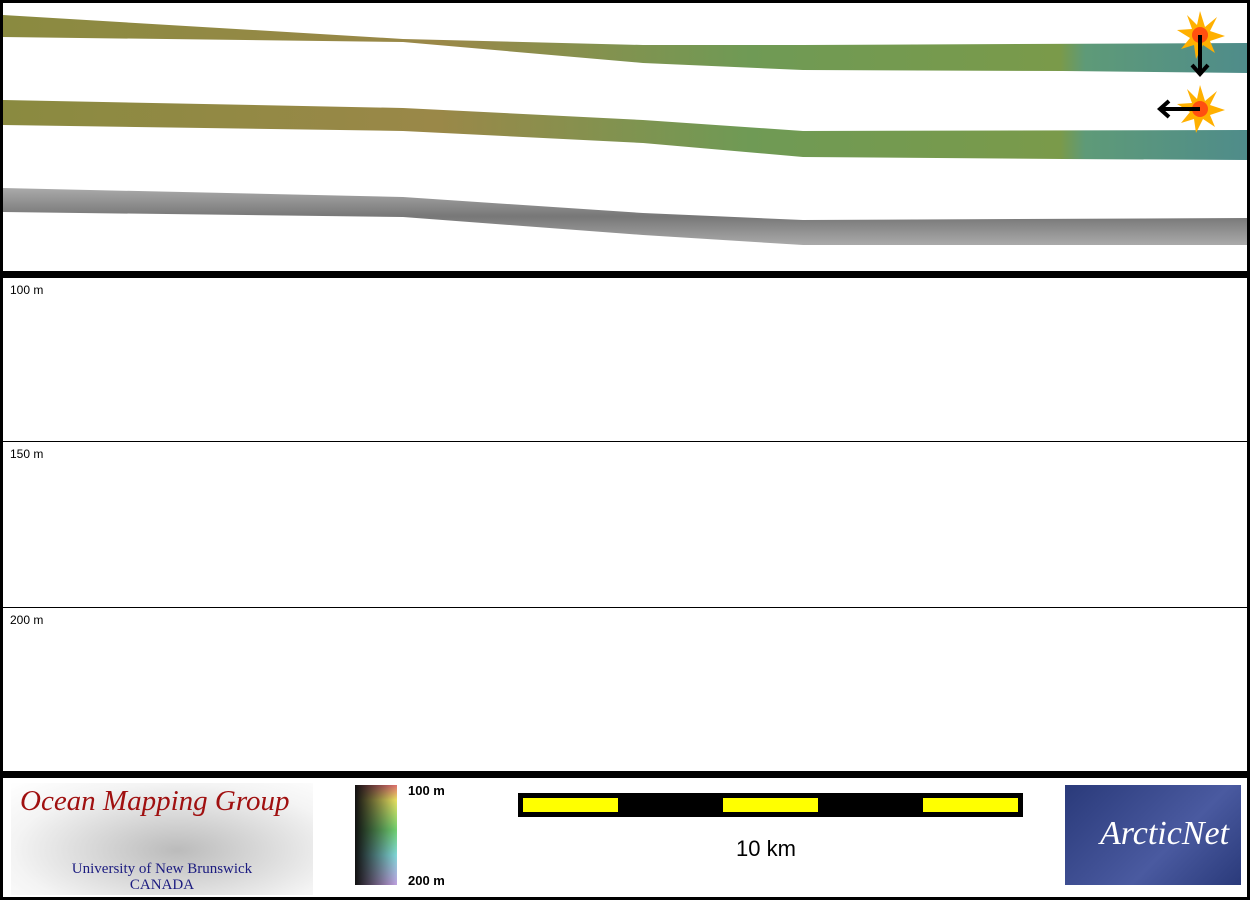  What do you see at coordinates (625, 216) in the screenshot?
I see `swath-strip-backscatter` at bounding box center [625, 216].